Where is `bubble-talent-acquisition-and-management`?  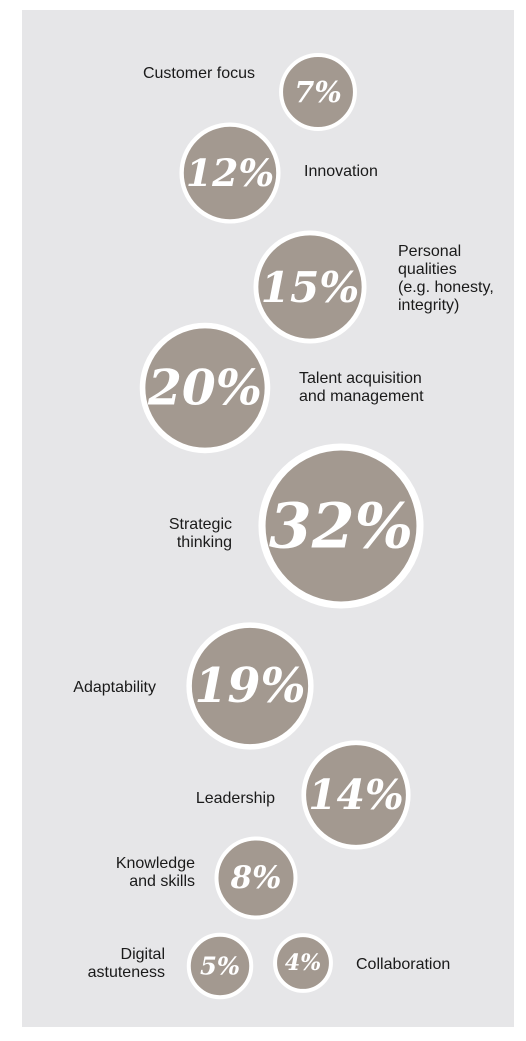
bubble-talent-acquisition-and-management is located at coordinates (205, 388).